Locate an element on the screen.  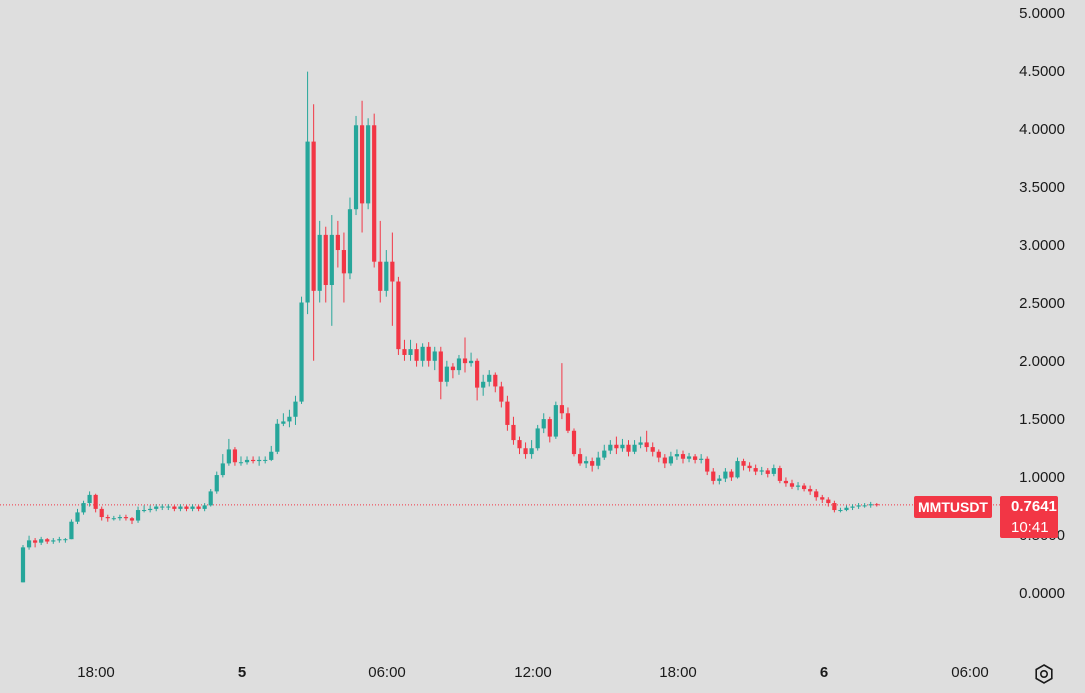
settings-gear-icon is located at coordinates (1044, 674).